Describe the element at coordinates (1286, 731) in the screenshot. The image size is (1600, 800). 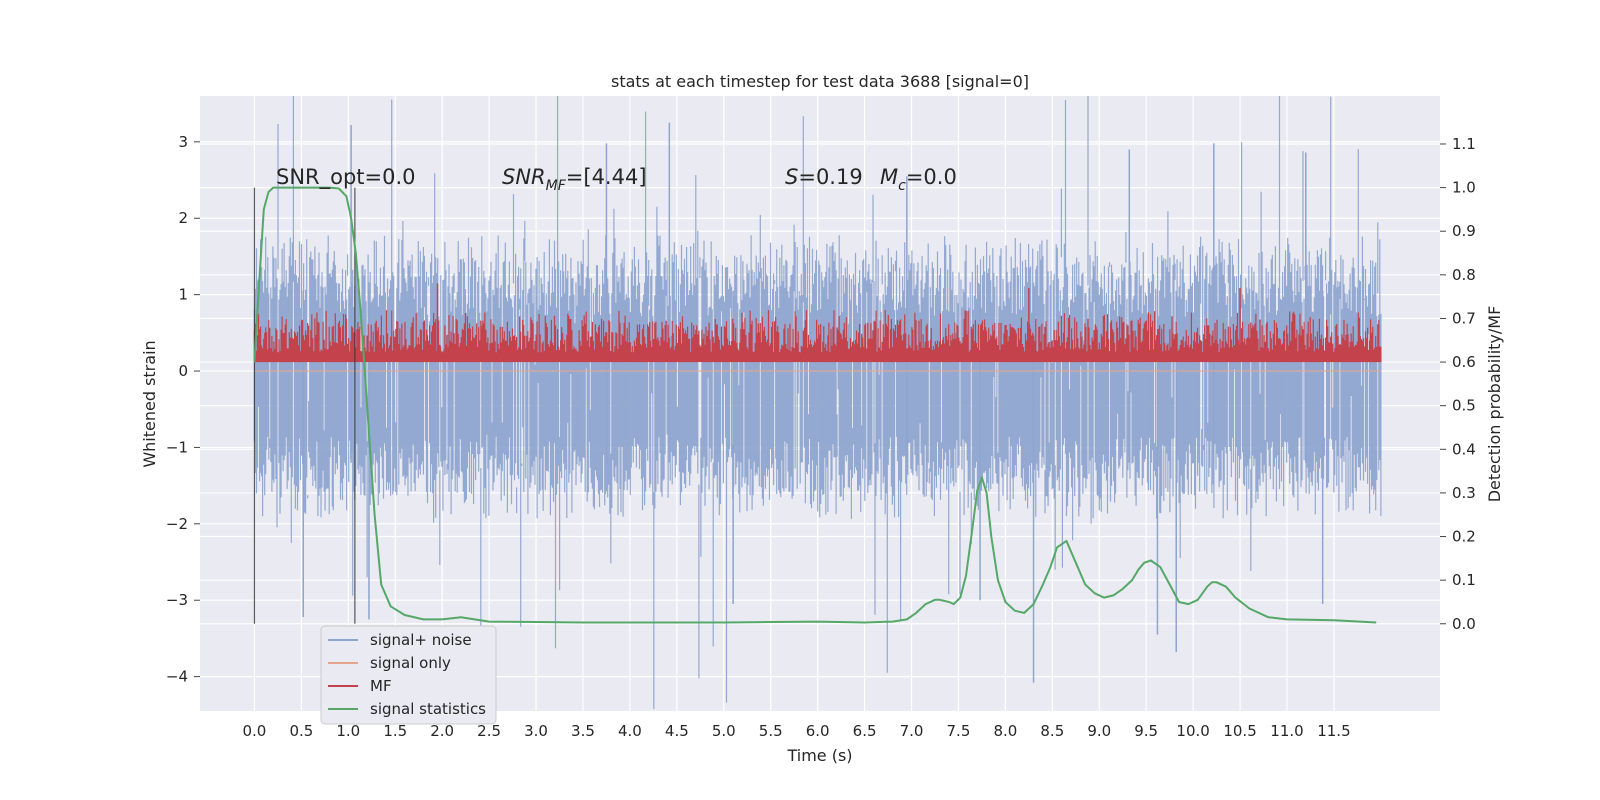
I see `x-tick-label: 11.0` at that location.